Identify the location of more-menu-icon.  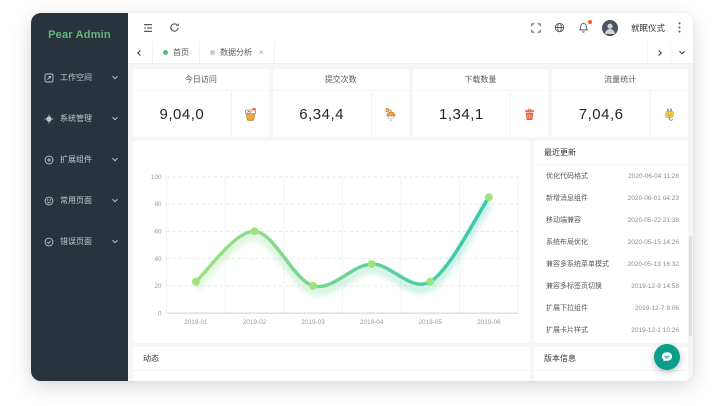
(679, 27).